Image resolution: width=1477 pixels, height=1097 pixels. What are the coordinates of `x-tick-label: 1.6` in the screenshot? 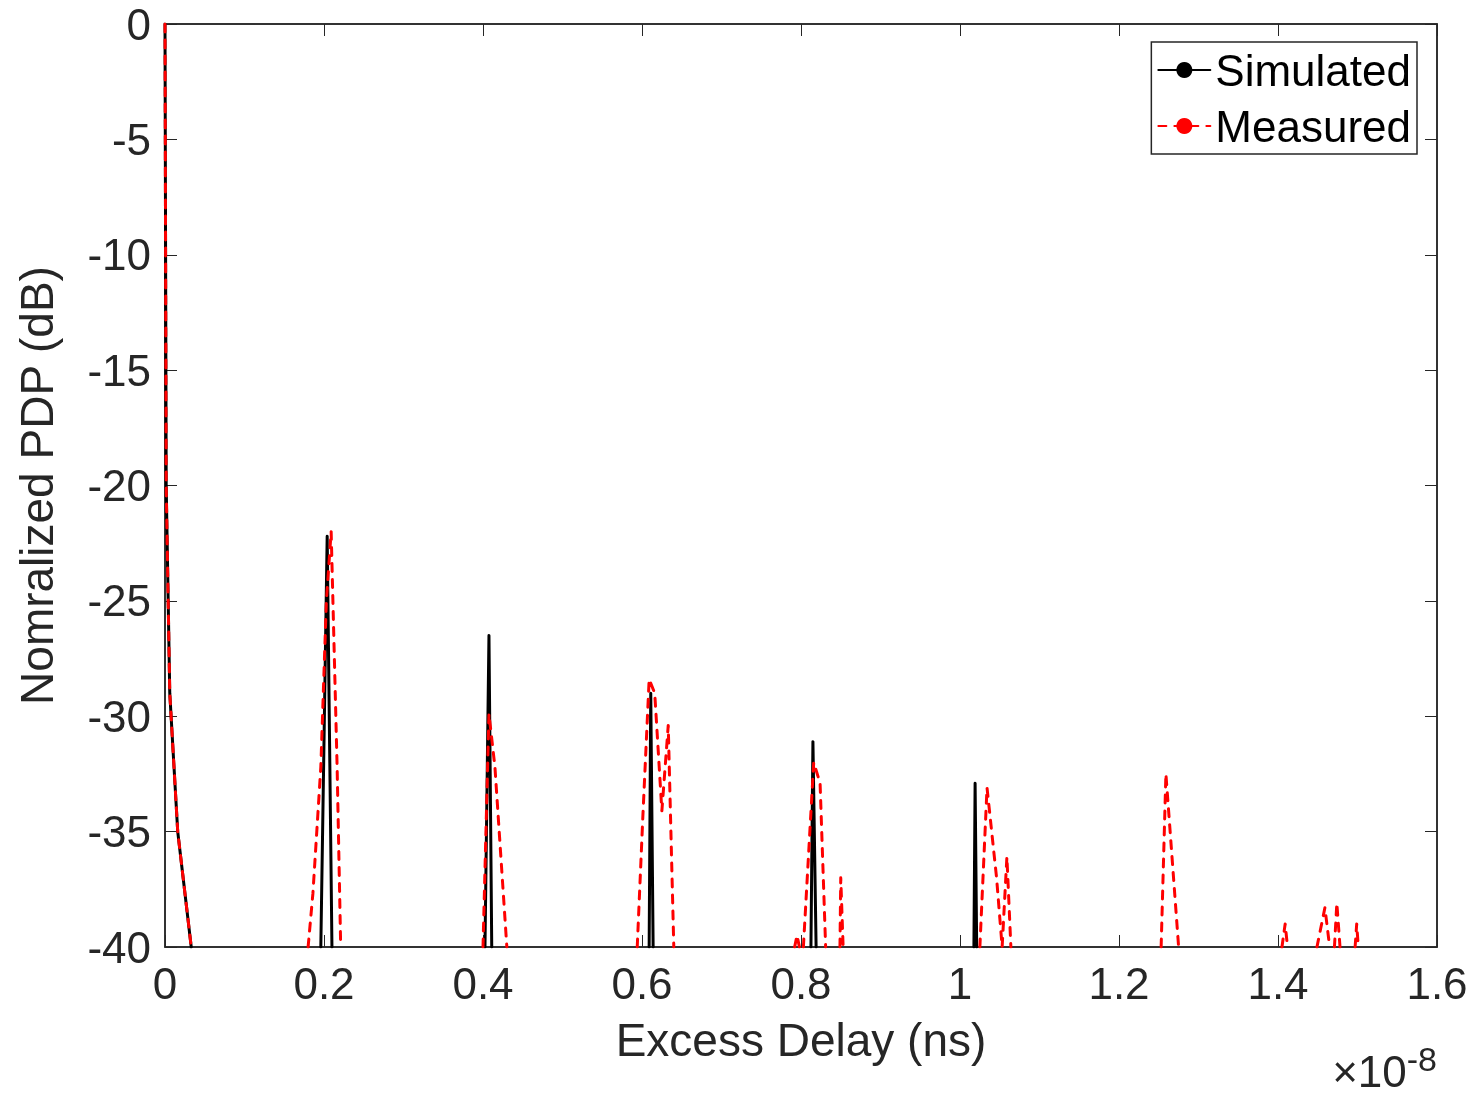 It's located at (1437, 983).